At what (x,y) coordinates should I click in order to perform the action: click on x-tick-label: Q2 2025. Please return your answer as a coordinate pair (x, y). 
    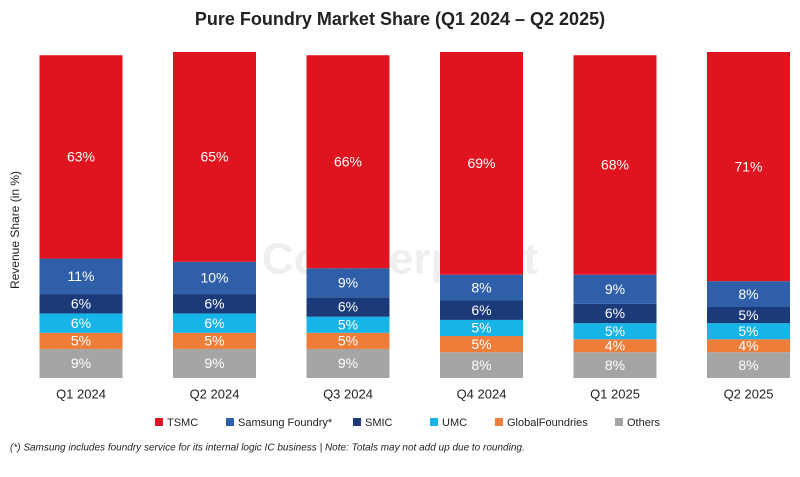
    Looking at the image, I should click on (749, 393).